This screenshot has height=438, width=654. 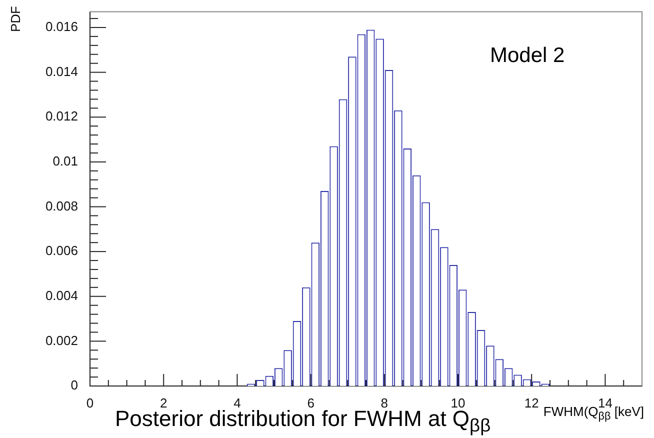 I want to click on y-tick-label: 0.004, so click(x=61, y=295).